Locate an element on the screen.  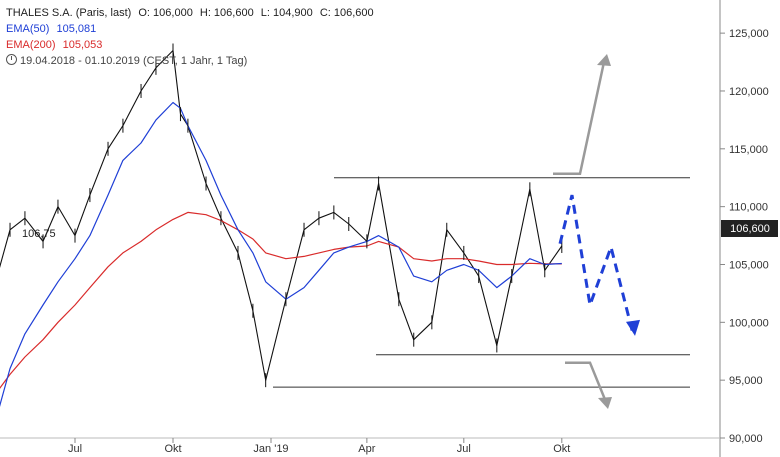
x-axis-ticks: Jul Okt Jan '19 Apr Jul Okt is located at coordinates (319, 446).